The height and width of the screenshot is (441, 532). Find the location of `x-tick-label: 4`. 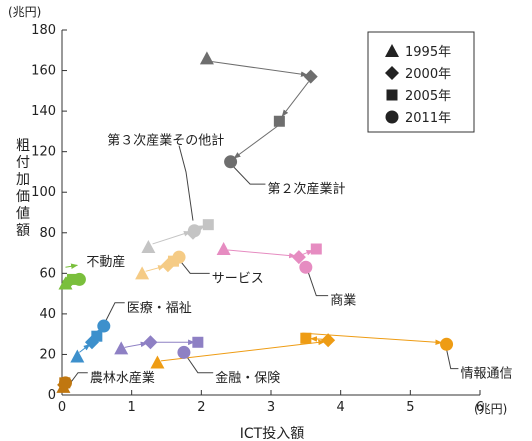

x-tick-label: 4 is located at coordinates (341, 407).